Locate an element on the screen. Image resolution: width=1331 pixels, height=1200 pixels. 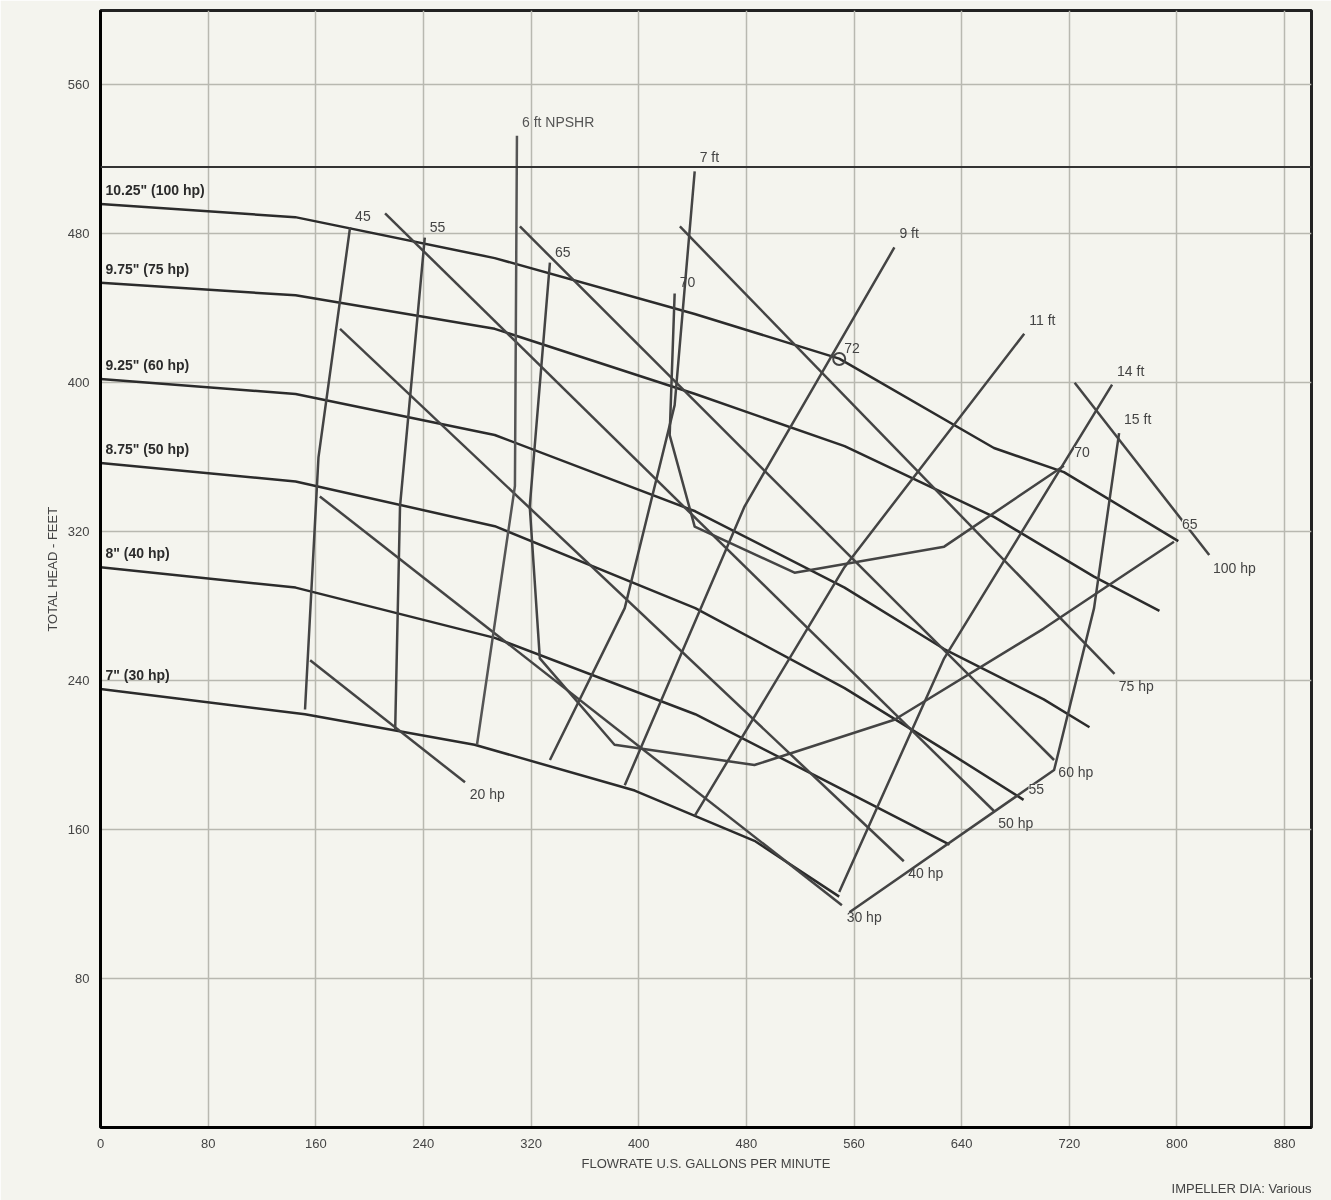
series-label: 15 ft is located at coordinates (1138, 419).